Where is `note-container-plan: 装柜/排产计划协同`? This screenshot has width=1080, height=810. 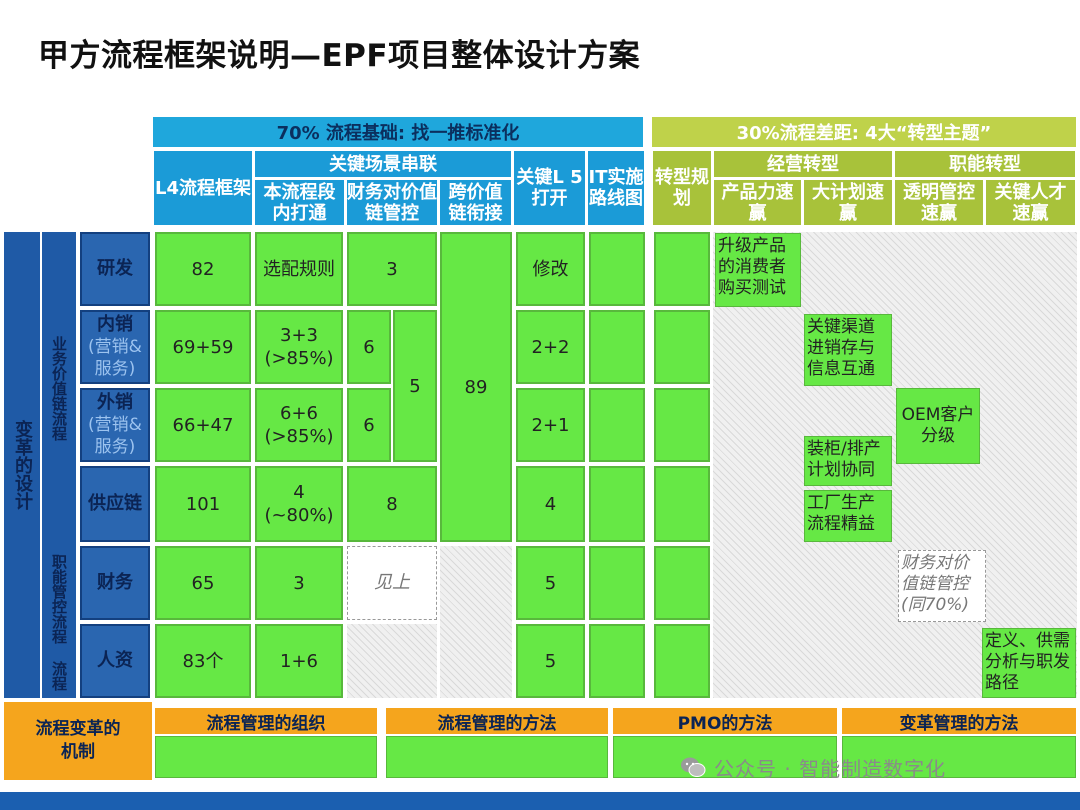 note-container-plan: 装柜/排产计划协同 is located at coordinates (848, 461).